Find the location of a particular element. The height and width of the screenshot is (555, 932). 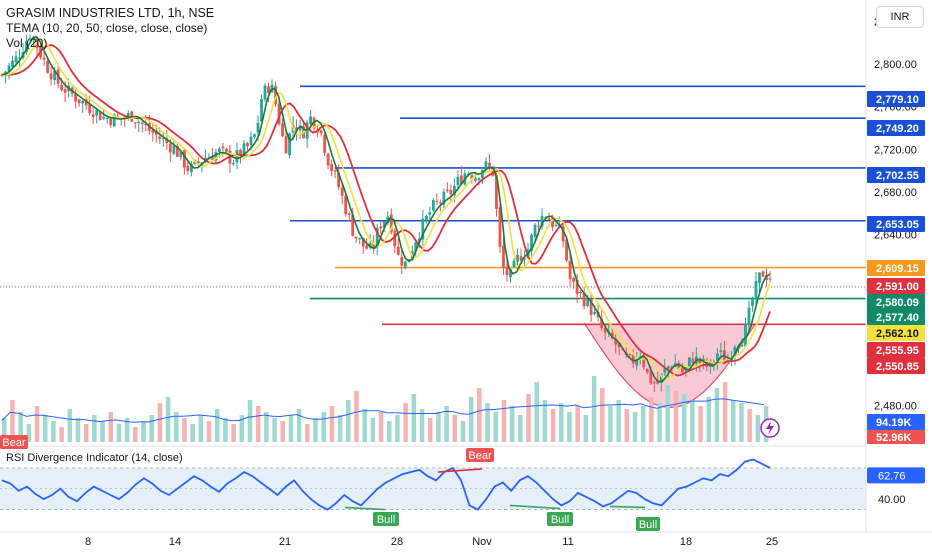

time-tick-label: 8 is located at coordinates (88, 542).